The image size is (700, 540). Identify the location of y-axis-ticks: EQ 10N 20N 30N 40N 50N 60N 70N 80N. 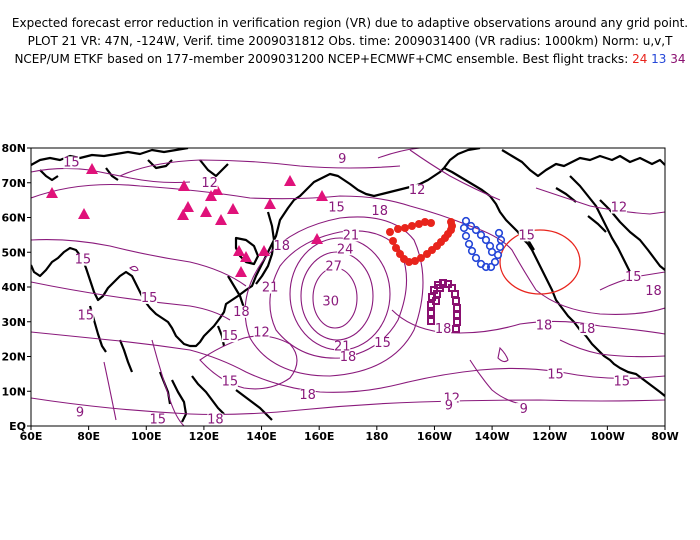
(16, 287).